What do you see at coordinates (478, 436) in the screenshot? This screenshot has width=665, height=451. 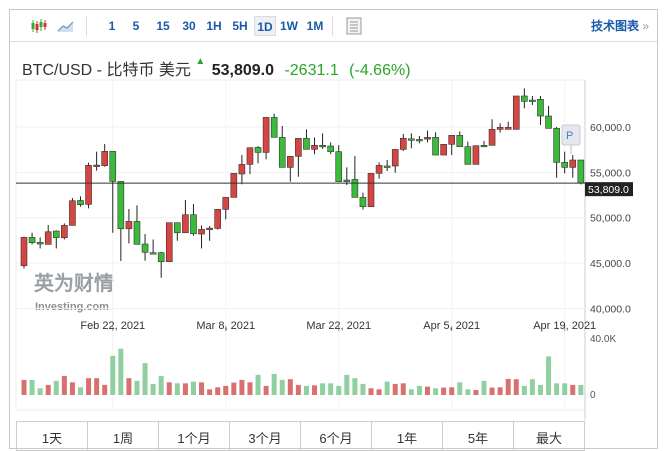 I see `range-tab: 5年` at bounding box center [478, 436].